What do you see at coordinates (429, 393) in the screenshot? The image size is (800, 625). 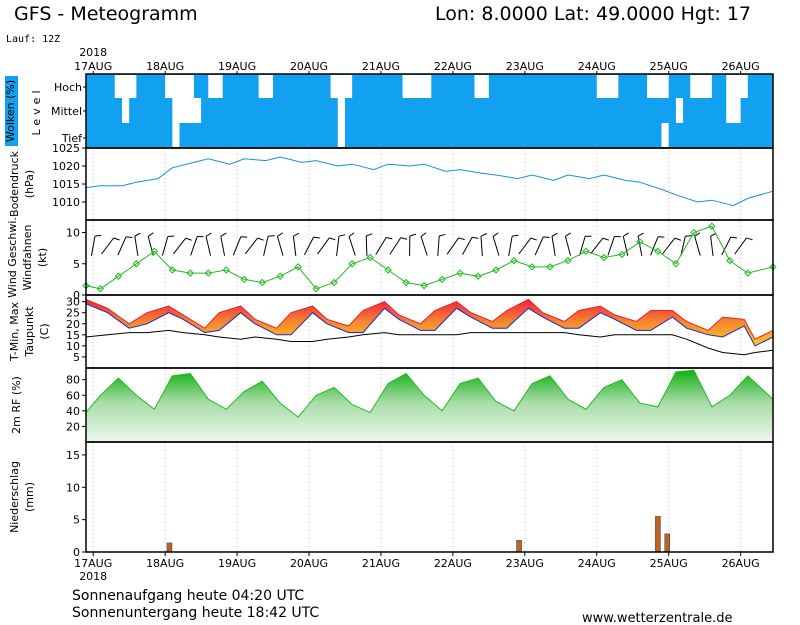 I see `humidity-line` at bounding box center [429, 393].